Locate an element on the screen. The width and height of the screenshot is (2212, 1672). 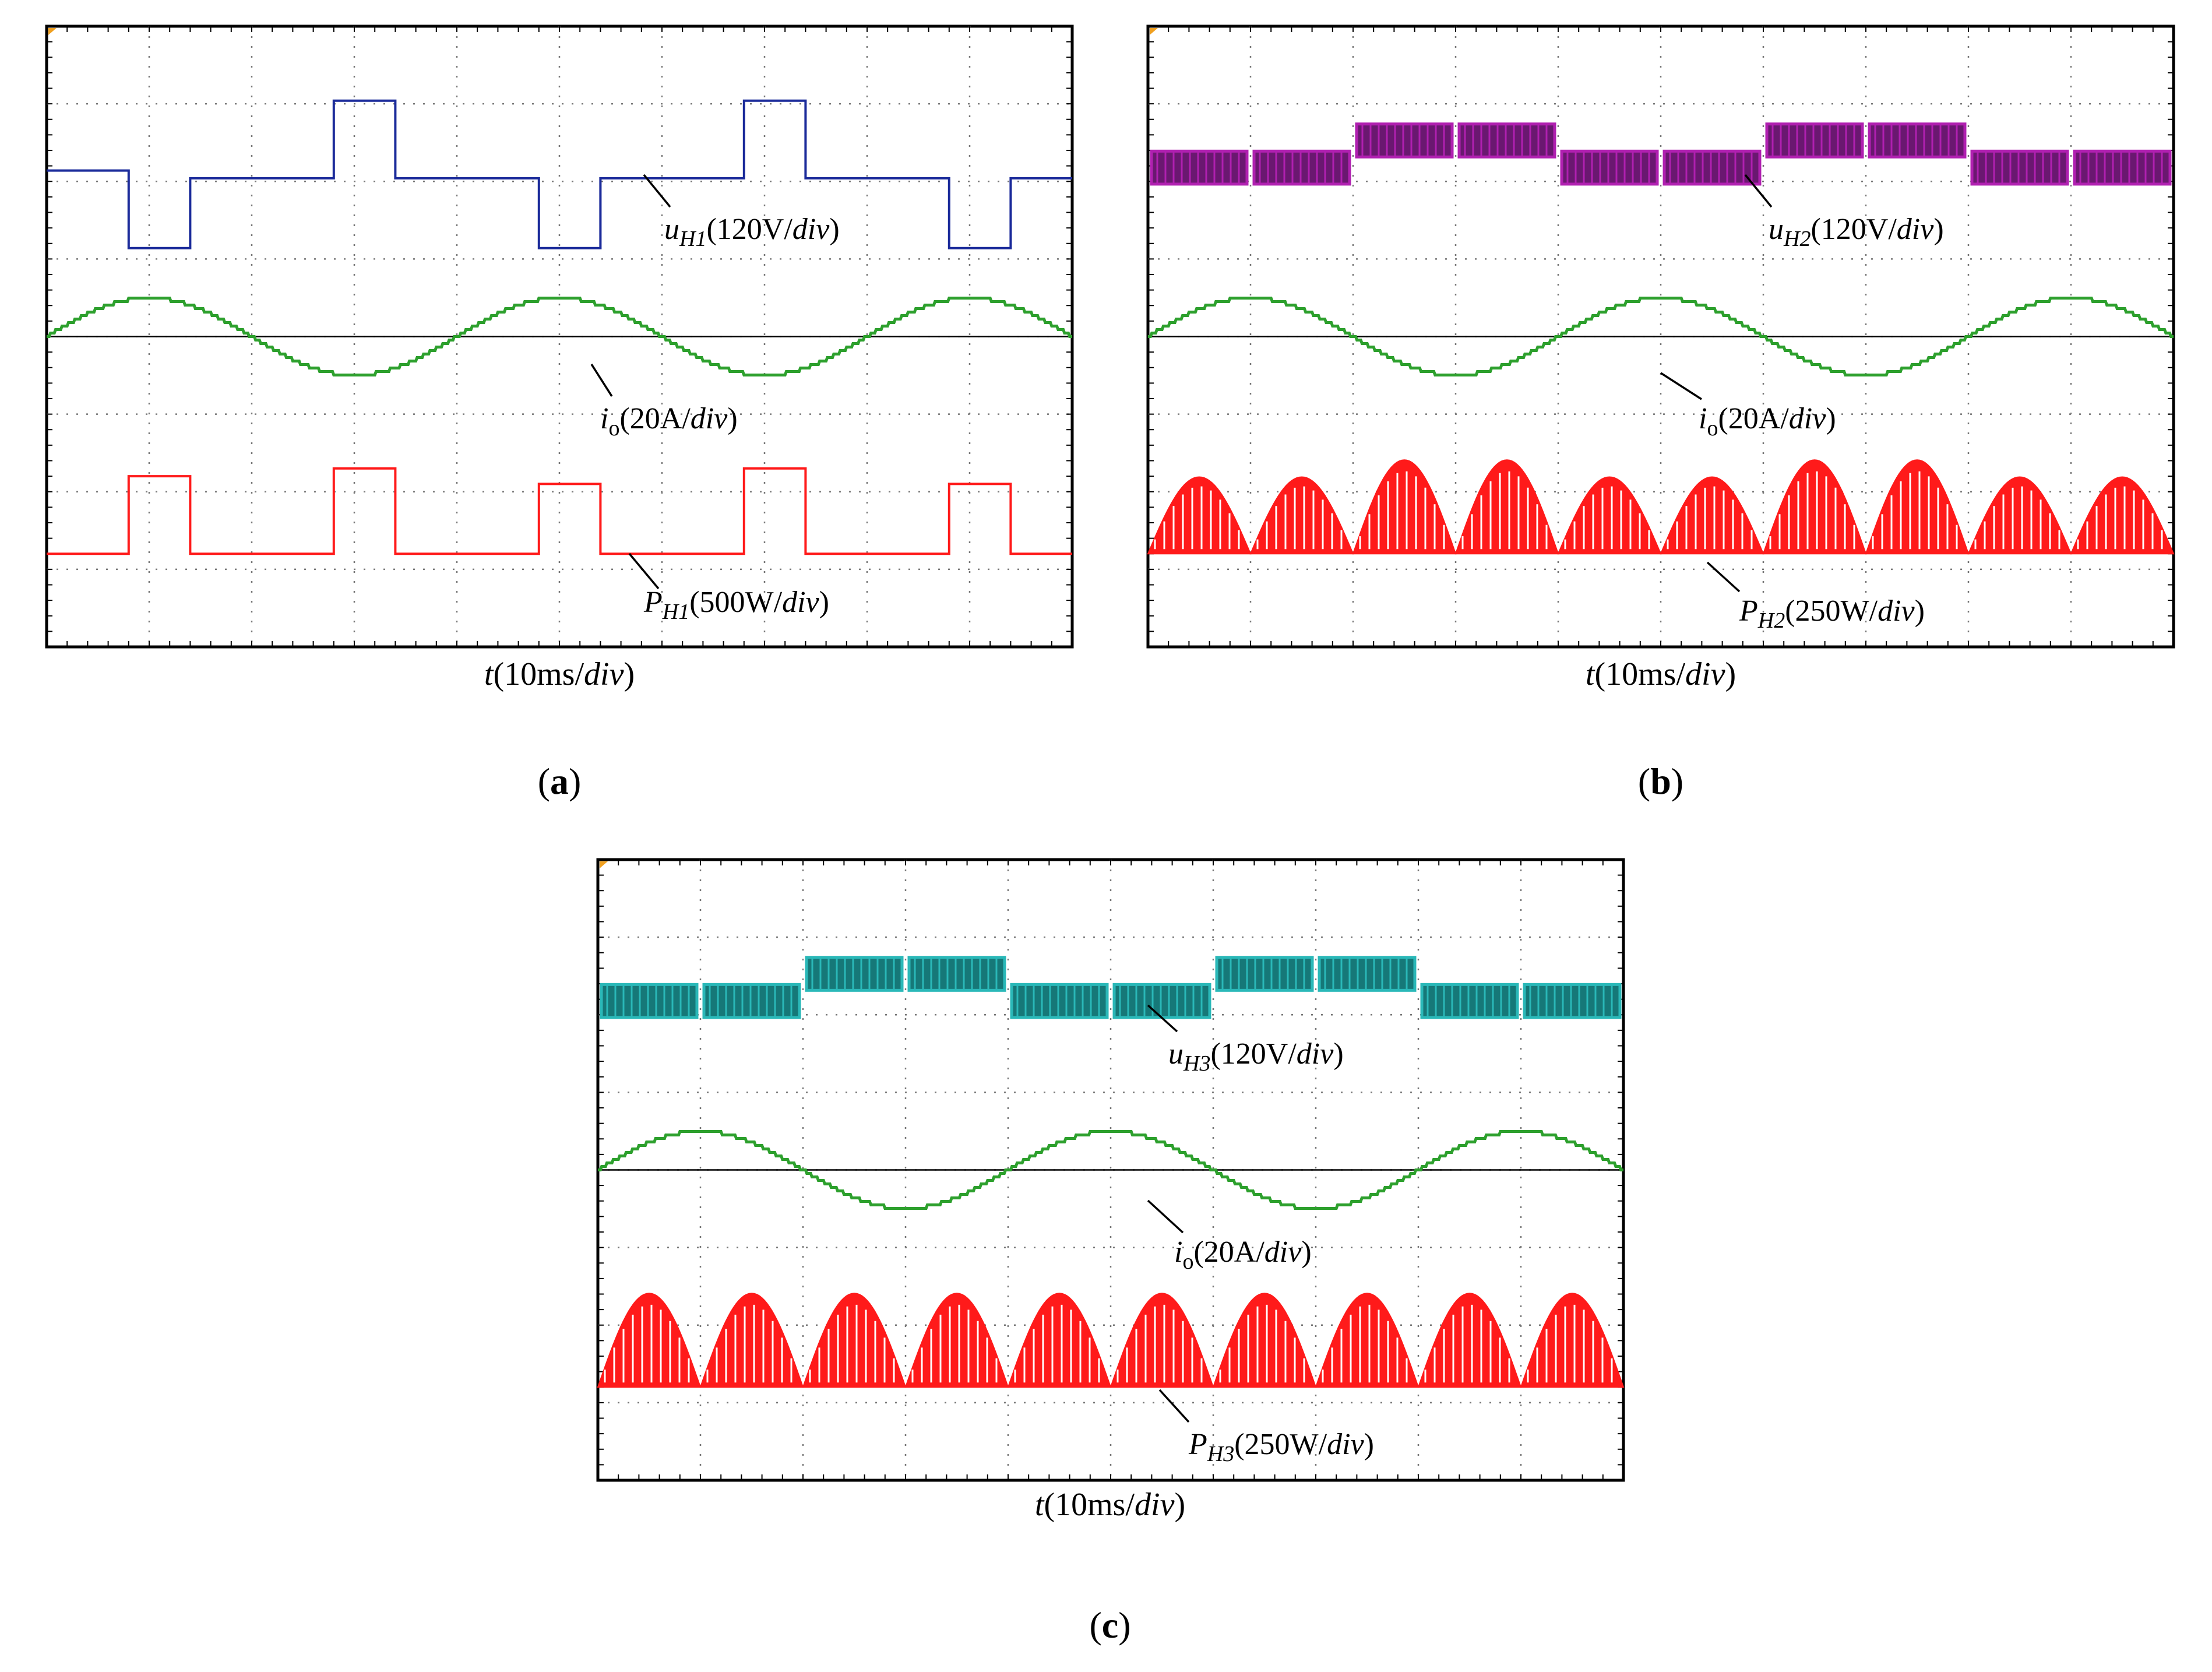
trace-i-o is located at coordinates (1661, 336).